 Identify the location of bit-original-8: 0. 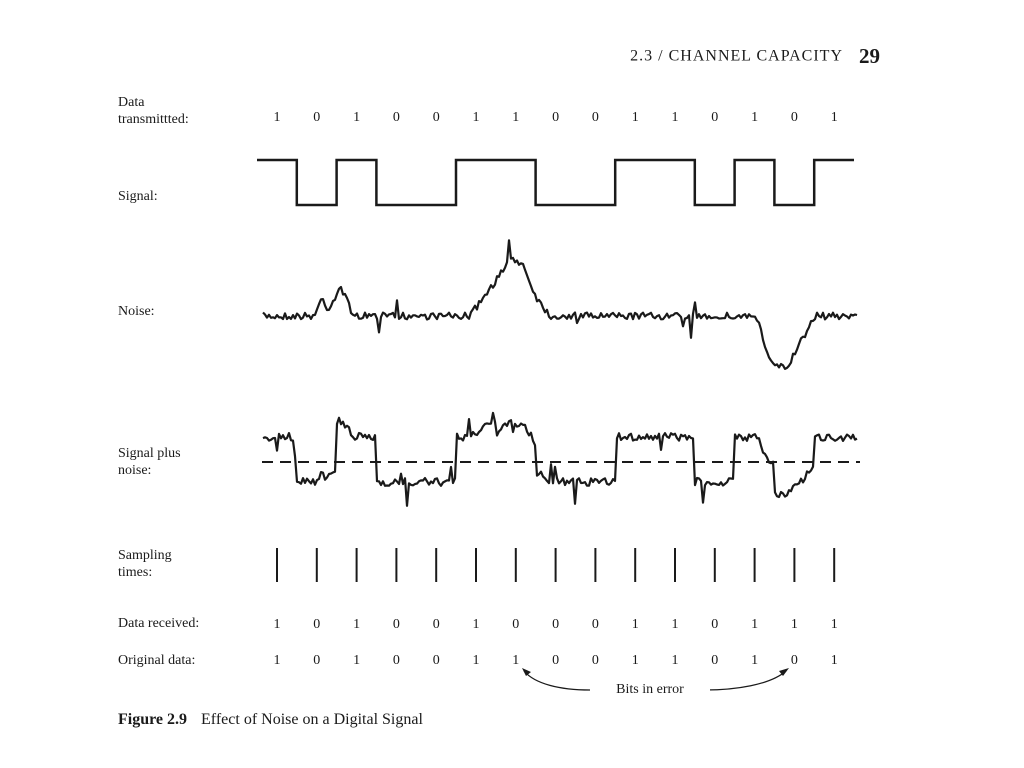
(595, 660).